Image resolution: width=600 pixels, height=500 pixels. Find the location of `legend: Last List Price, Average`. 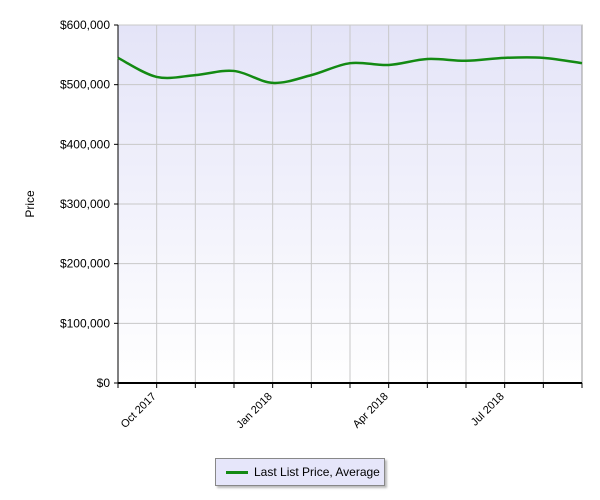

legend: Last List Price, Average is located at coordinates (300, 472).